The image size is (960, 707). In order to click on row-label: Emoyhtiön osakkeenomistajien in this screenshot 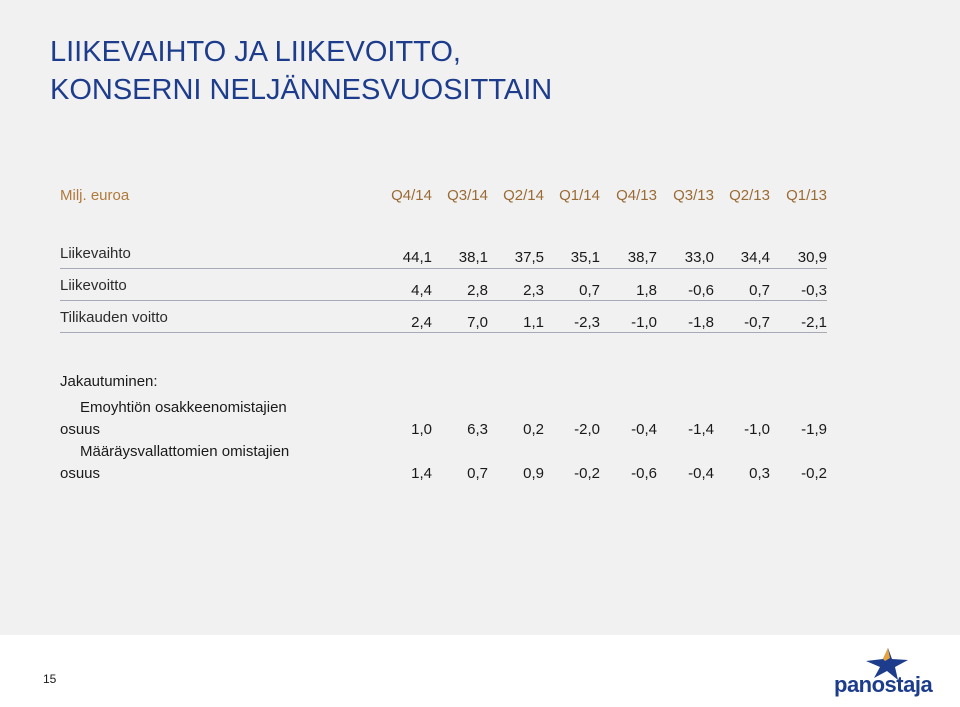, I will do `click(183, 407)`.